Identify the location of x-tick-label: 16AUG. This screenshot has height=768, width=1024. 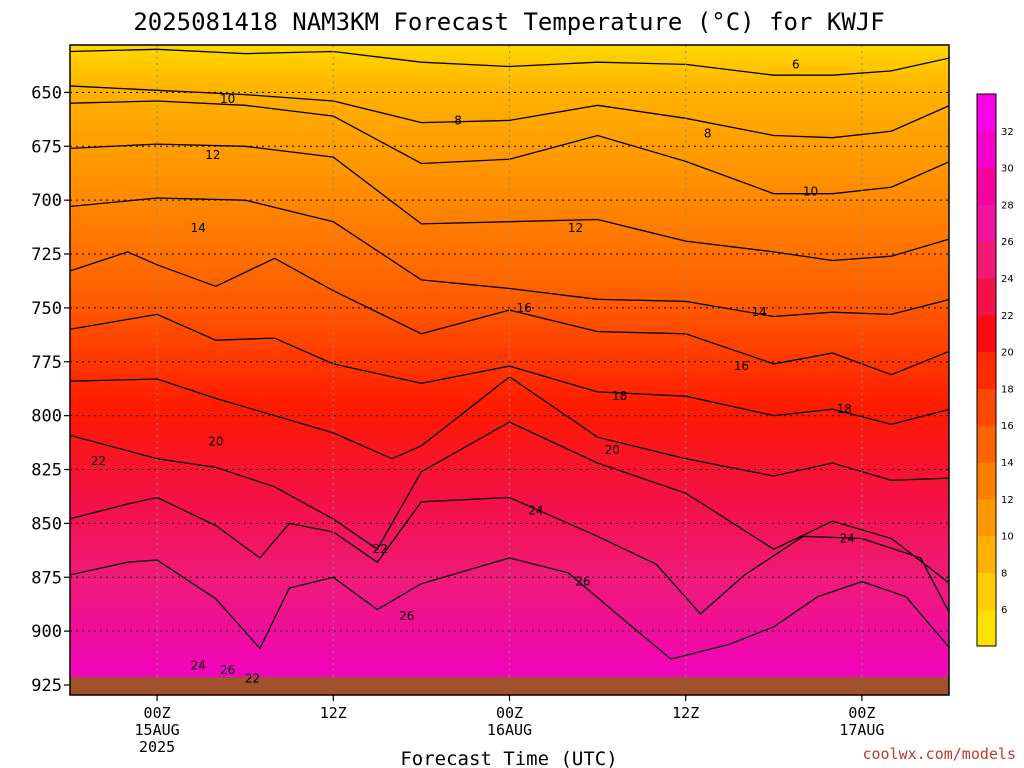
(509, 730).